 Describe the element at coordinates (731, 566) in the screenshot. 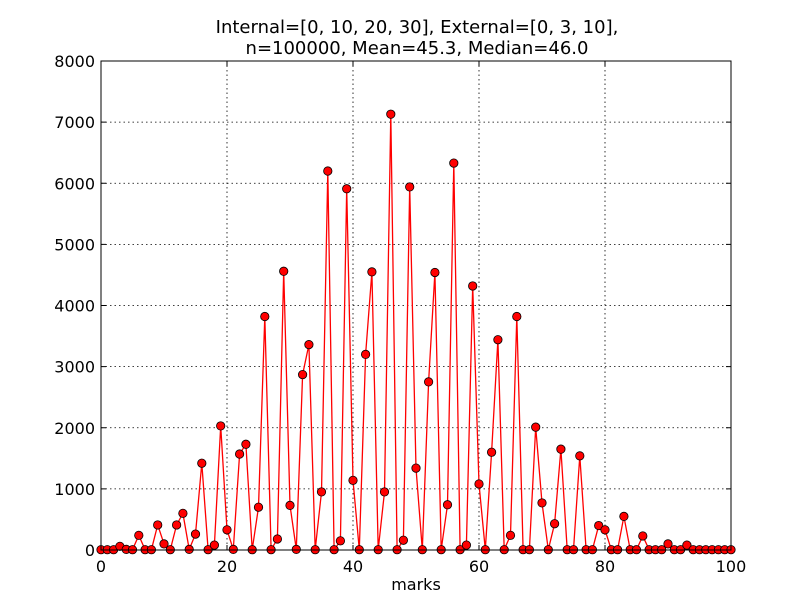

I see `x-tick-label: 100` at that location.